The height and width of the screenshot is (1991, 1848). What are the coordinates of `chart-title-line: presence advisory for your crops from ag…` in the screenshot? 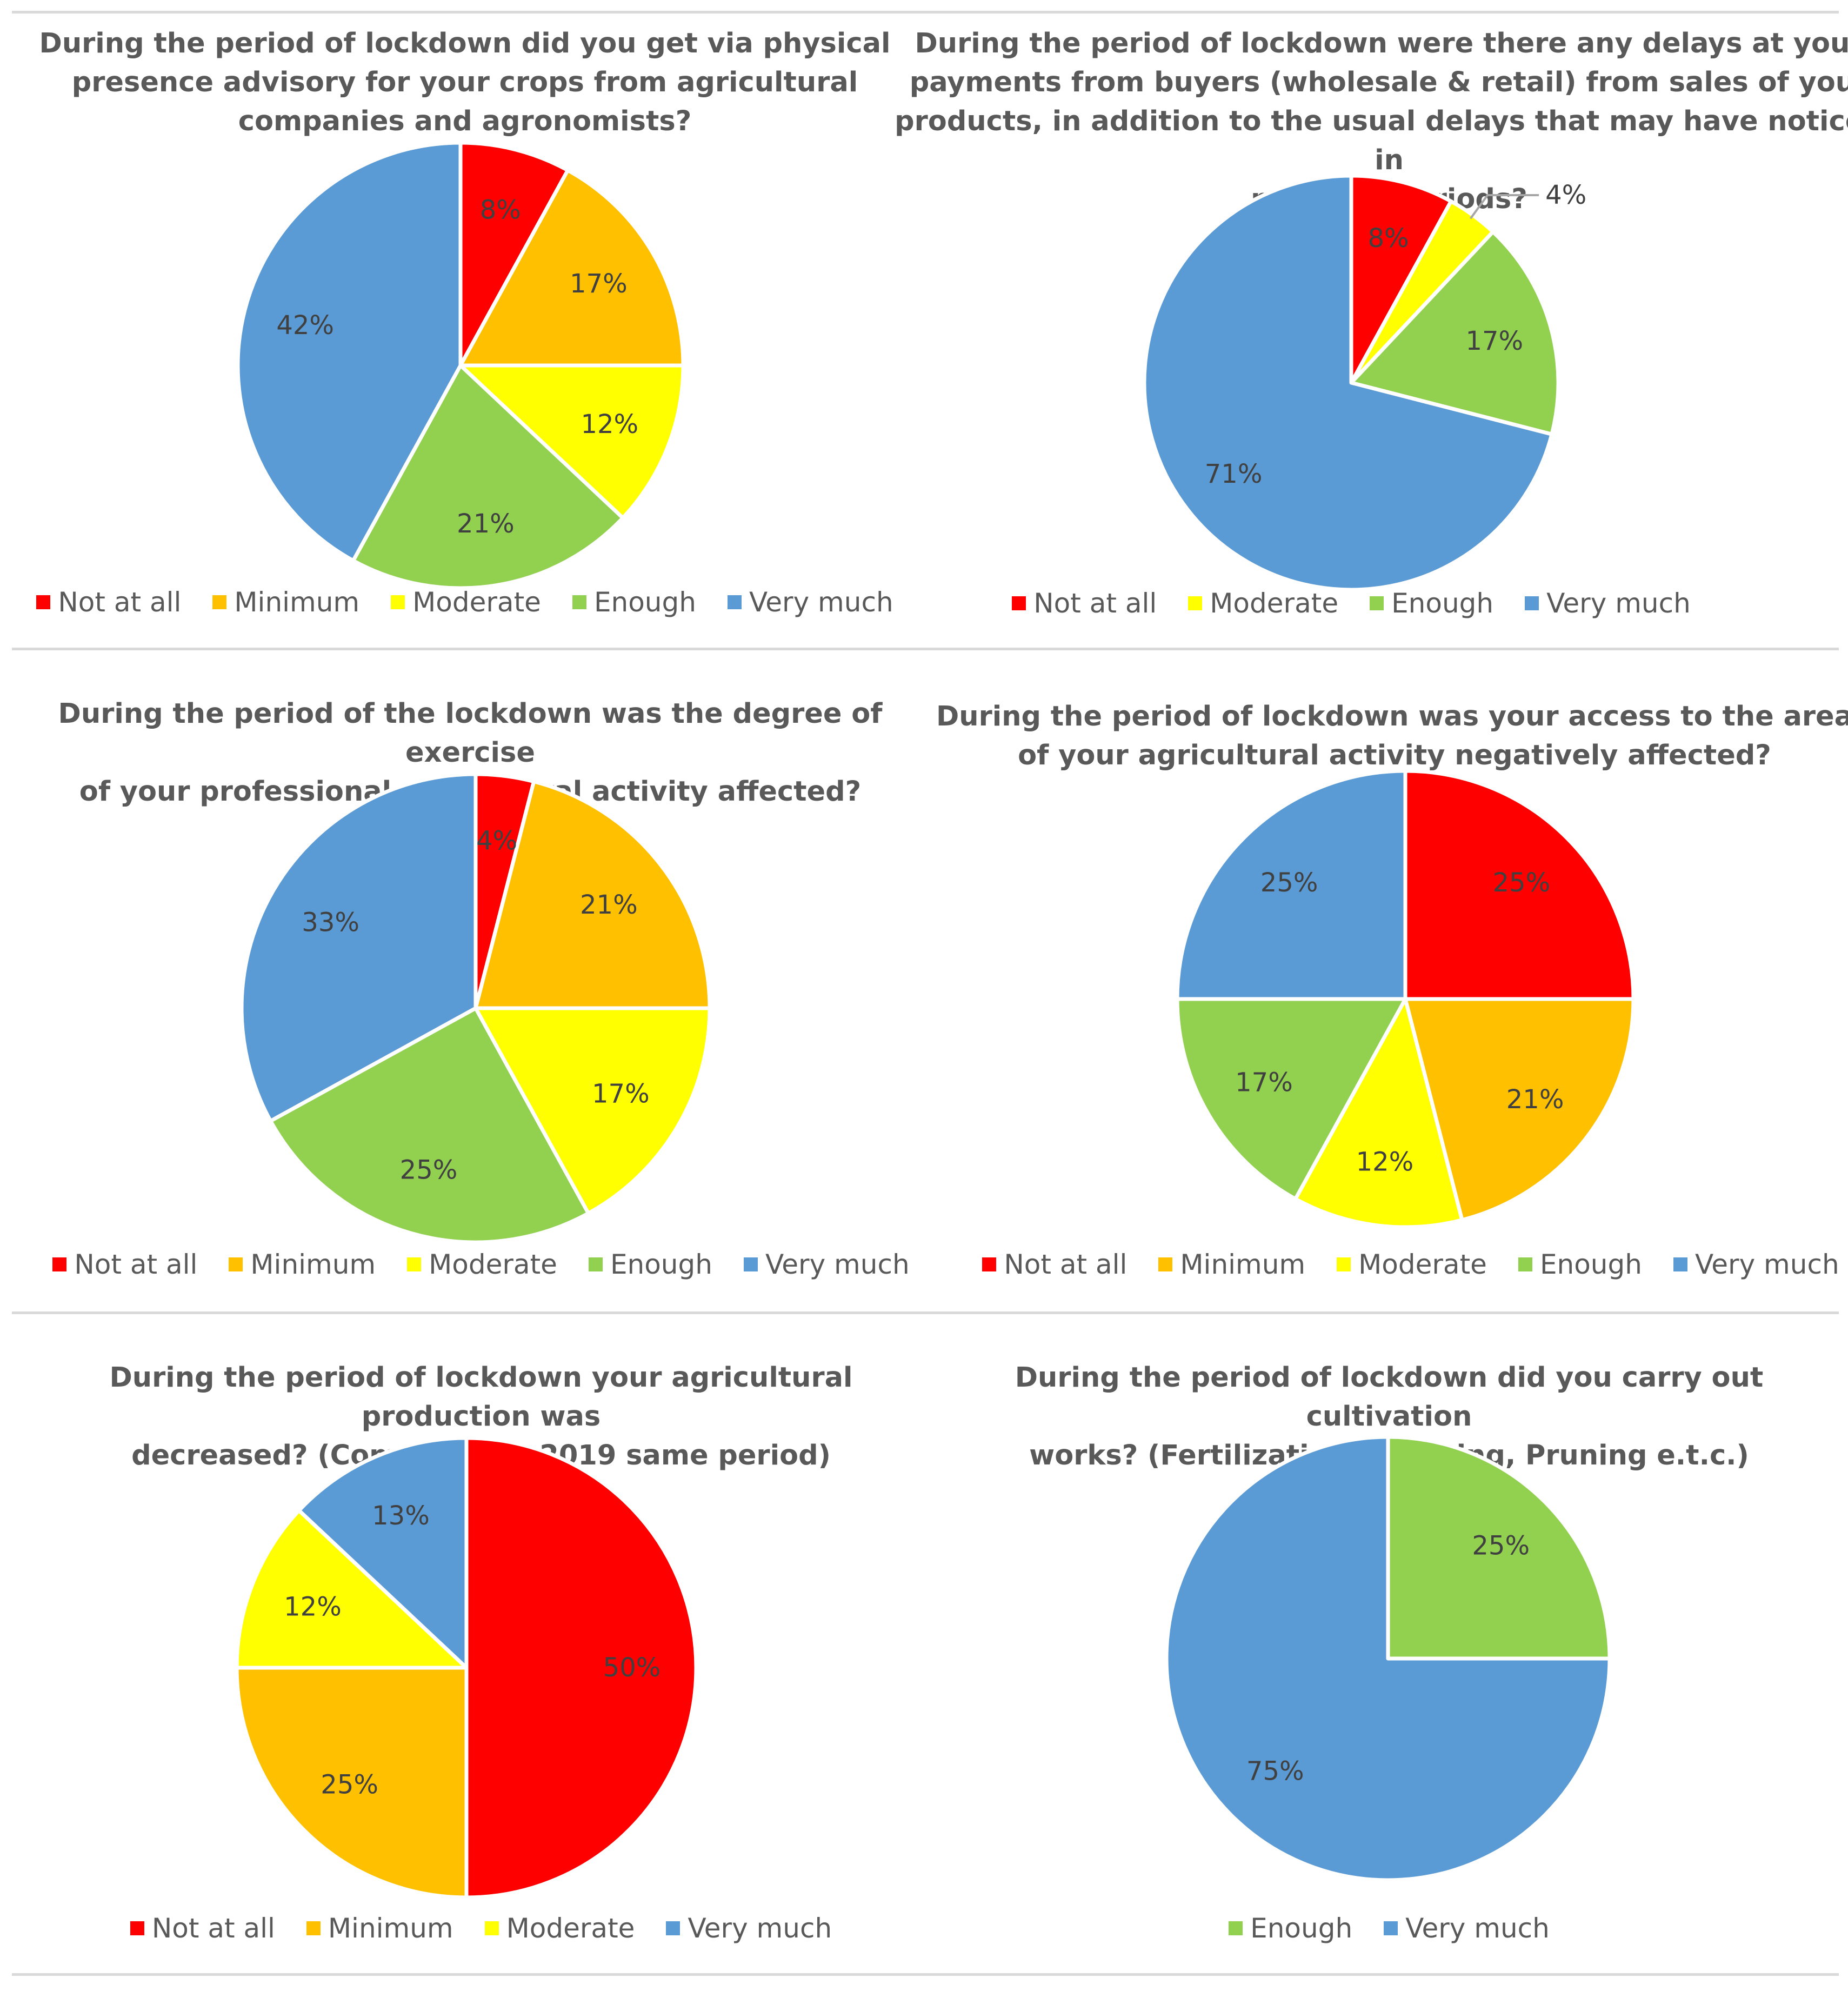 It's located at (464, 82).